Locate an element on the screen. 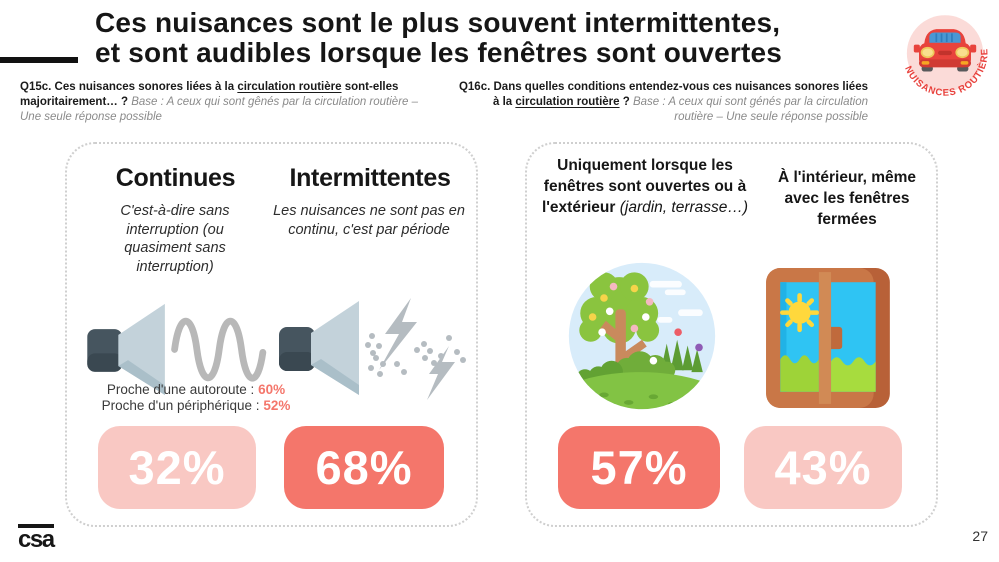 Image resolution: width=999 pixels, height=562 pixels. continues-heading: Continues is located at coordinates (175, 178).